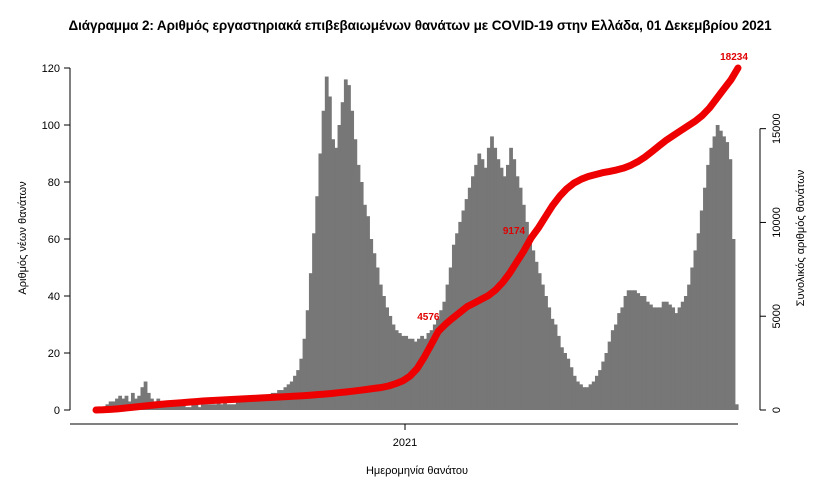 This screenshot has height=489, width=840. I want to click on left-y-axis-label: Αριθμός νέων θανάτων, so click(23, 238).